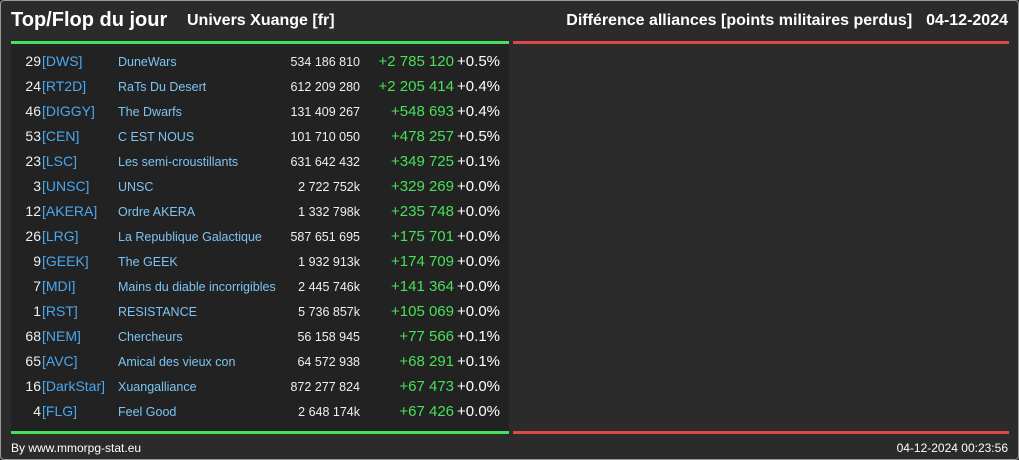 The image size is (1019, 460). I want to click on alliance-rank: 4, so click(37, 411).